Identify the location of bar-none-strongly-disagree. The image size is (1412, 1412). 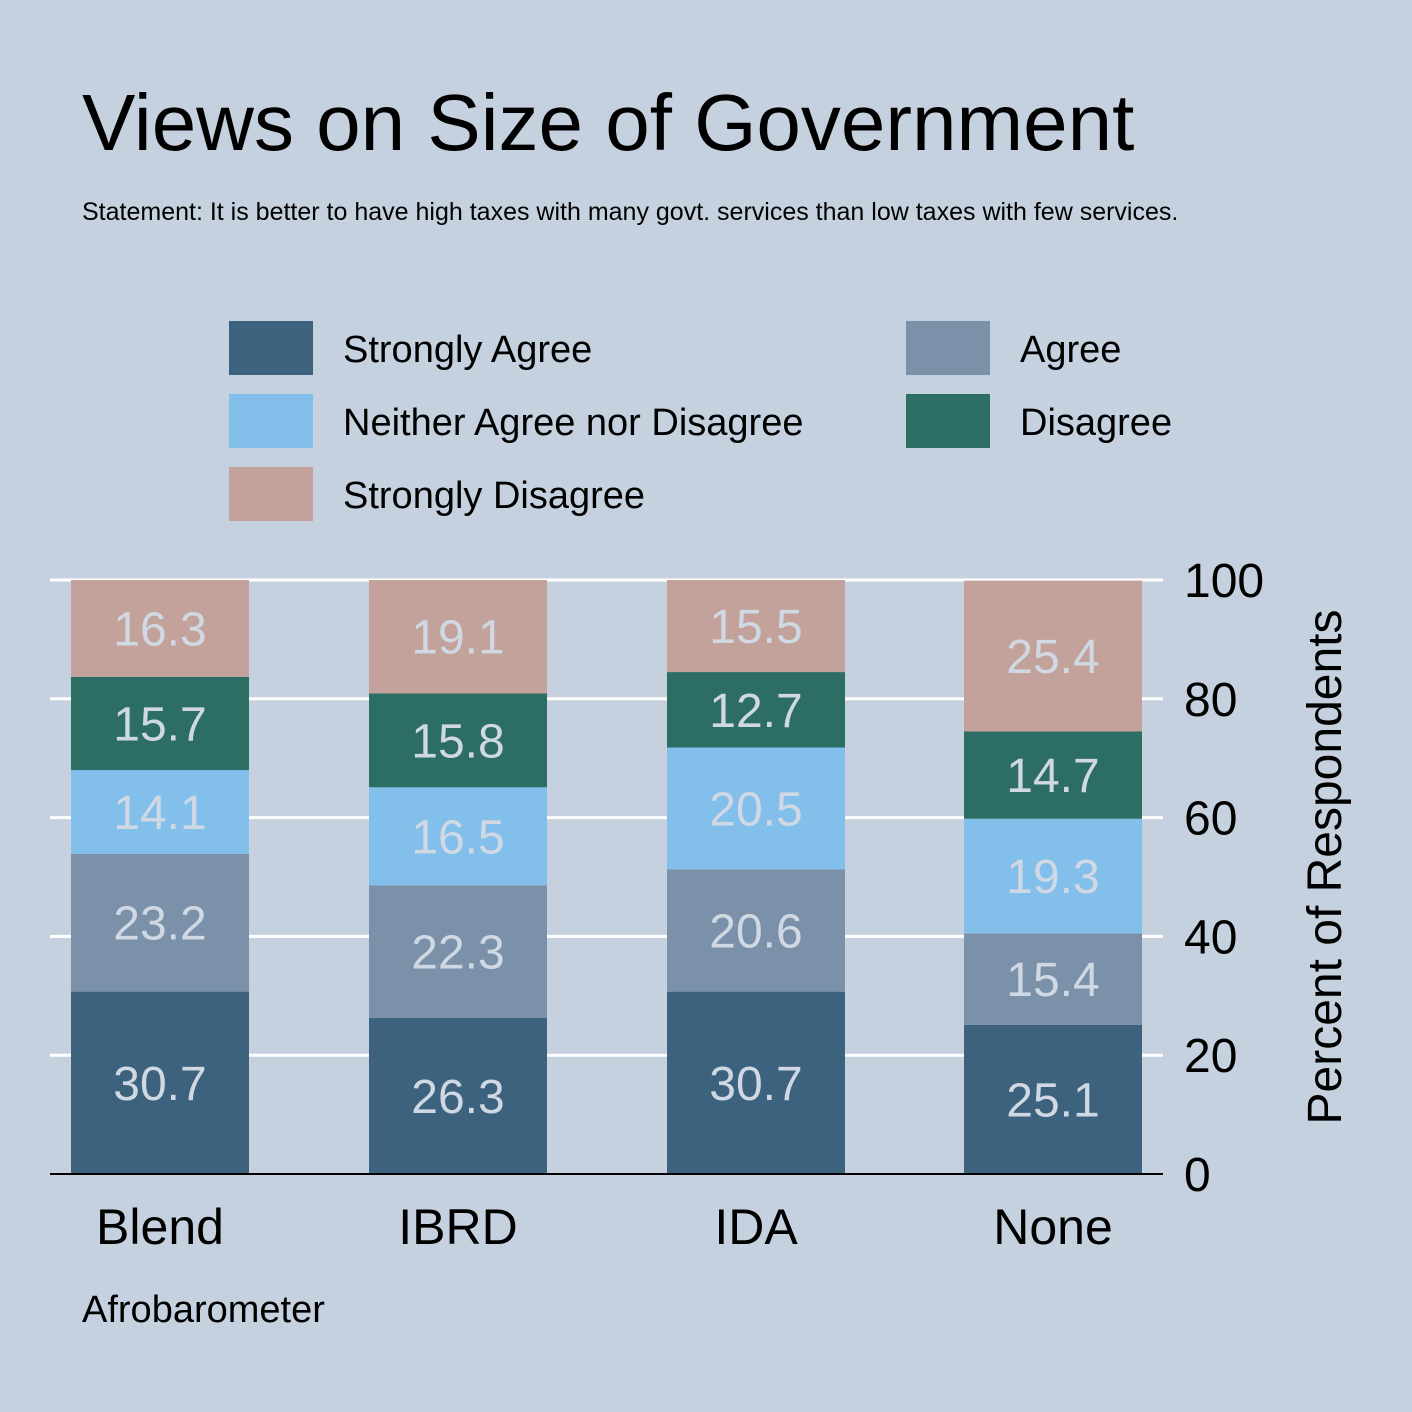
(1053, 656).